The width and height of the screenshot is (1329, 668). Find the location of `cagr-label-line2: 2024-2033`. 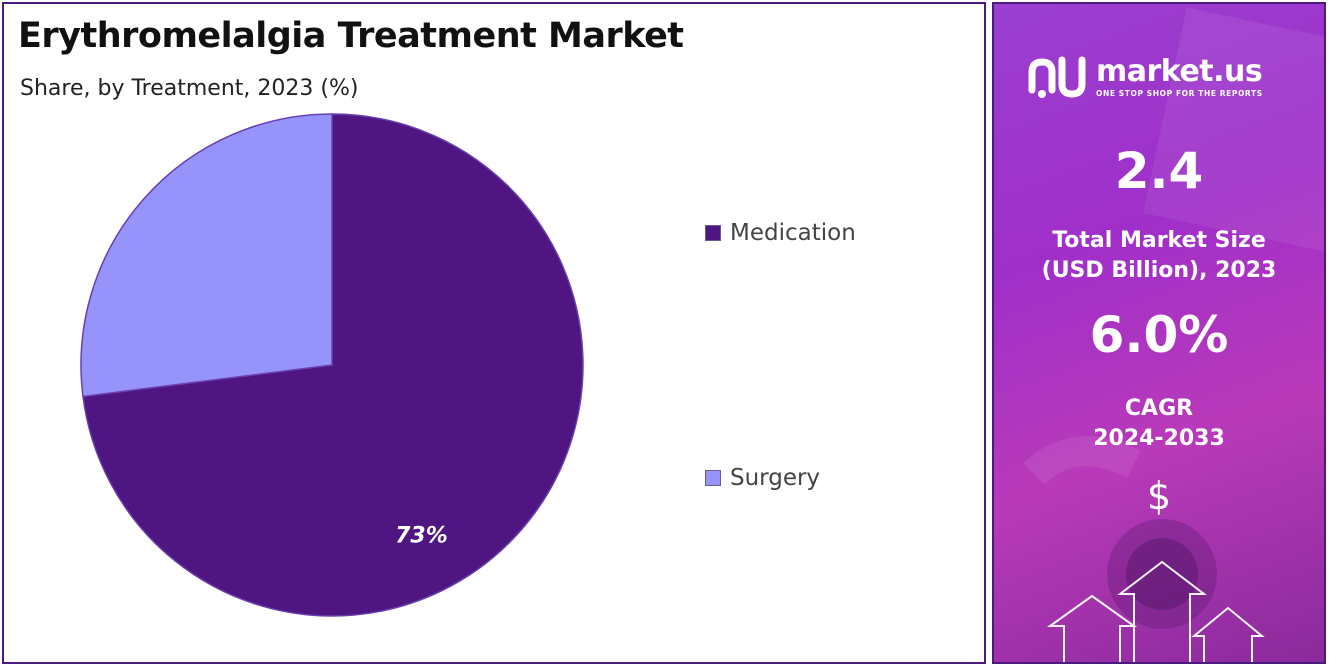

cagr-label-line2: 2024-2033 is located at coordinates (1159, 438).